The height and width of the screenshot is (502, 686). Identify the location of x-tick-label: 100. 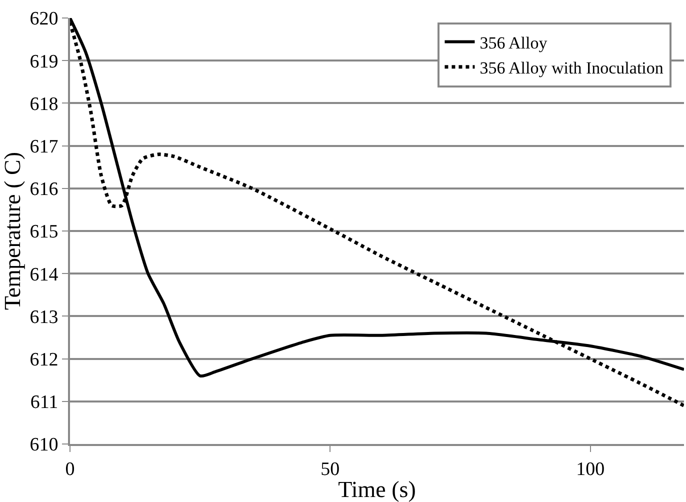
(590, 469).